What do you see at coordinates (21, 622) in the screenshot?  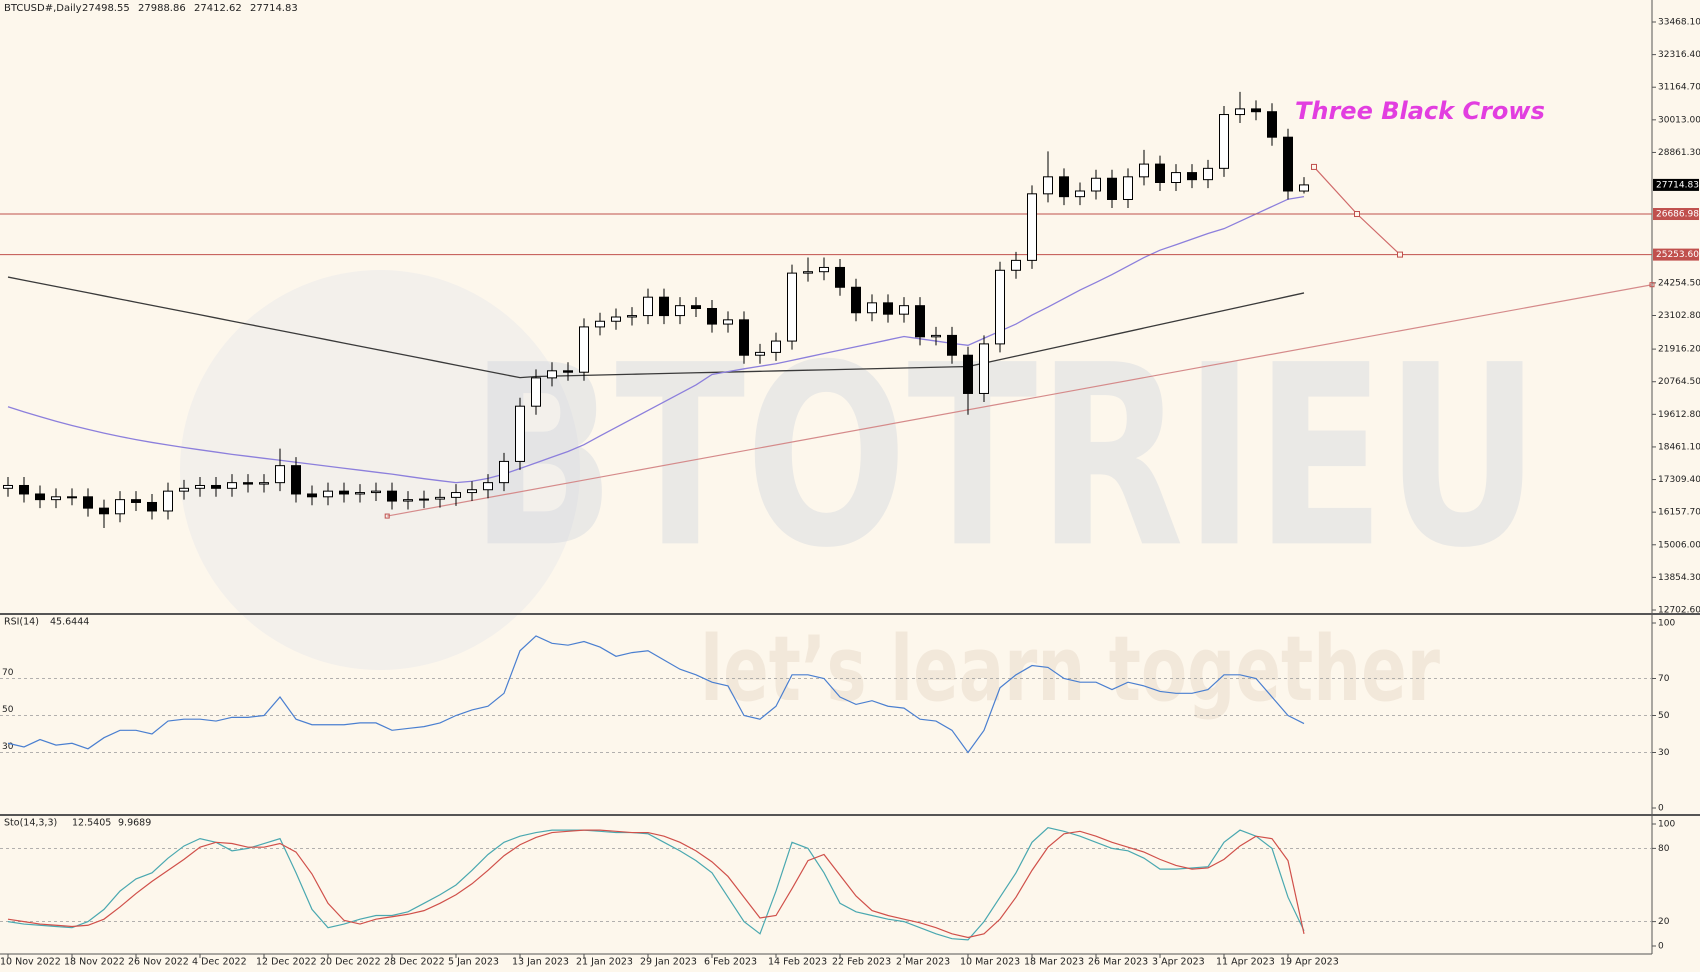 I see `indicator-title: RSI(14)` at bounding box center [21, 622].